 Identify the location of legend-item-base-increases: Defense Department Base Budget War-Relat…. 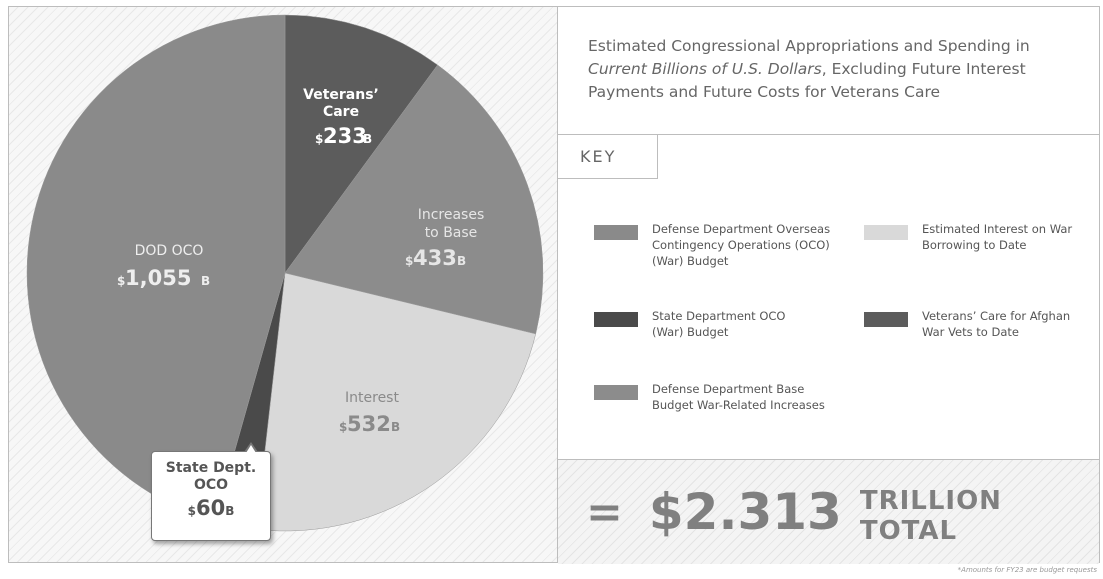
(713, 397).